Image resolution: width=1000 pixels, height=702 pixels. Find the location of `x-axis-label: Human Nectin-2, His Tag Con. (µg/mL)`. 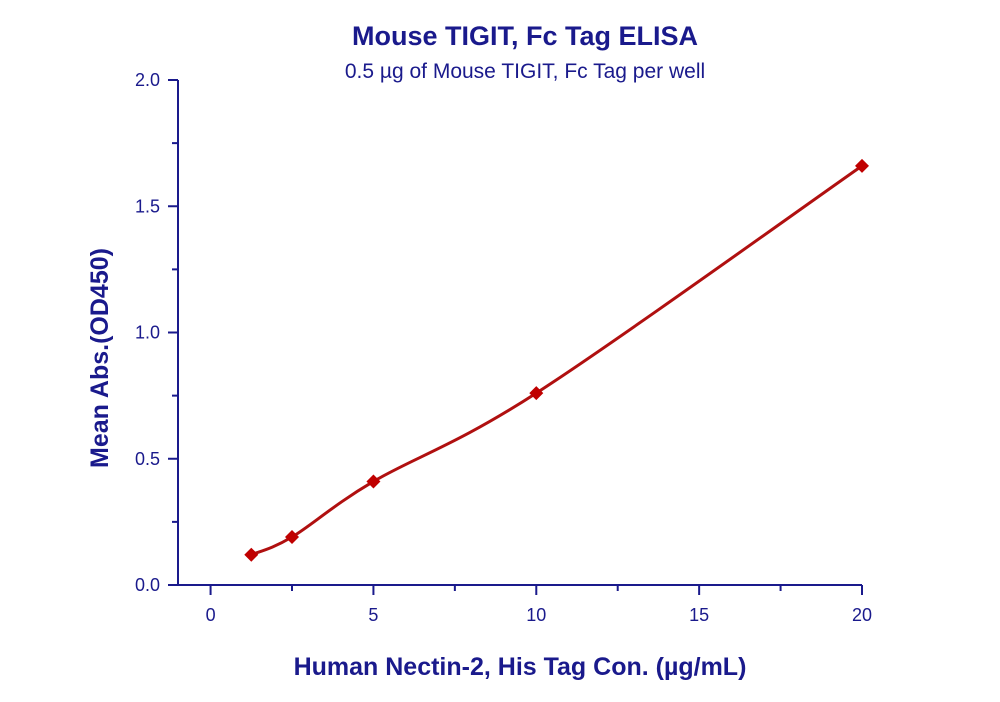

x-axis-label: Human Nectin-2, His Tag Con. (µg/mL) is located at coordinates (520, 667).